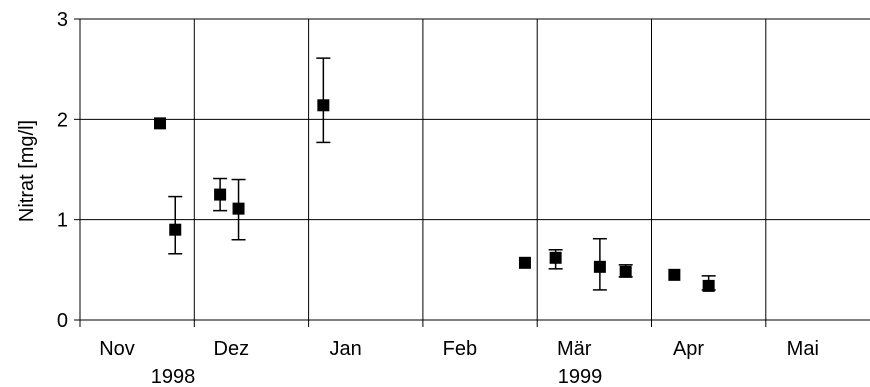  Describe the element at coordinates (173, 376) in the screenshot. I see `year-label: 1998` at that location.